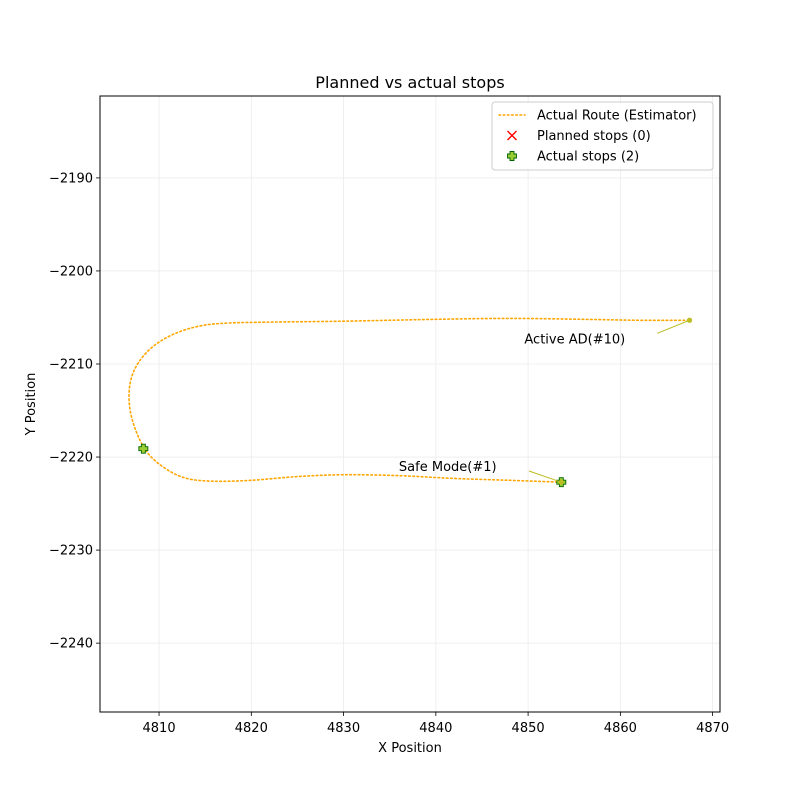  What do you see at coordinates (435, 728) in the screenshot?
I see `x-tick-label: 4840` at bounding box center [435, 728].